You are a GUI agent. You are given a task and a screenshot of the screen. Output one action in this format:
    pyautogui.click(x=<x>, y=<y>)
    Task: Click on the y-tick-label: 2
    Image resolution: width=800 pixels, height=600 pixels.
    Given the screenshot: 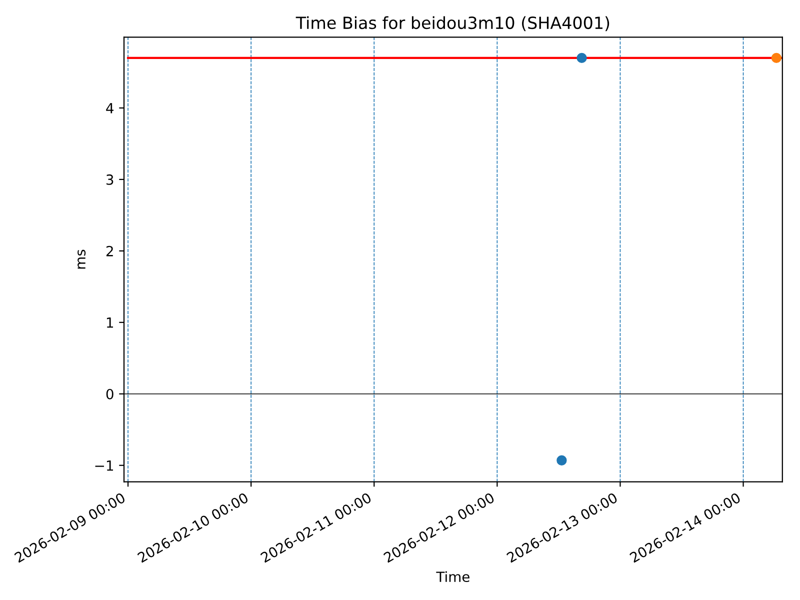 What is the action you would take?
    pyautogui.click(x=109, y=251)
    